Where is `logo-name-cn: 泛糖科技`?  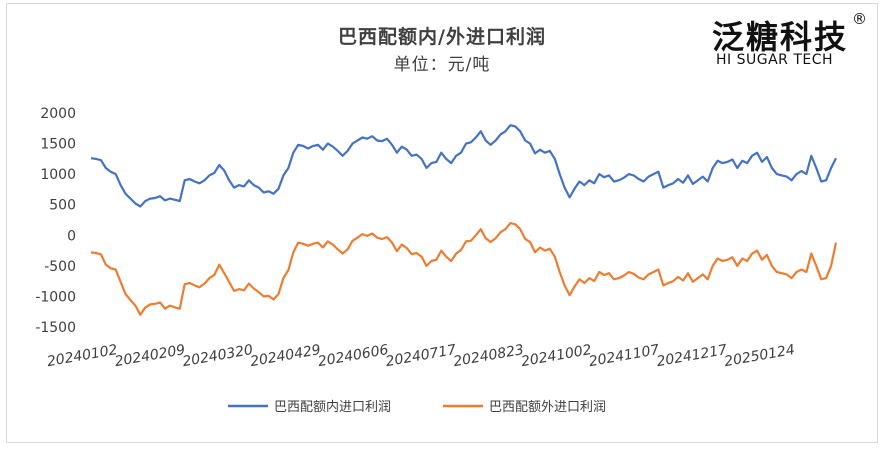
logo-name-cn: 泛糖科技 is located at coordinates (780, 37).